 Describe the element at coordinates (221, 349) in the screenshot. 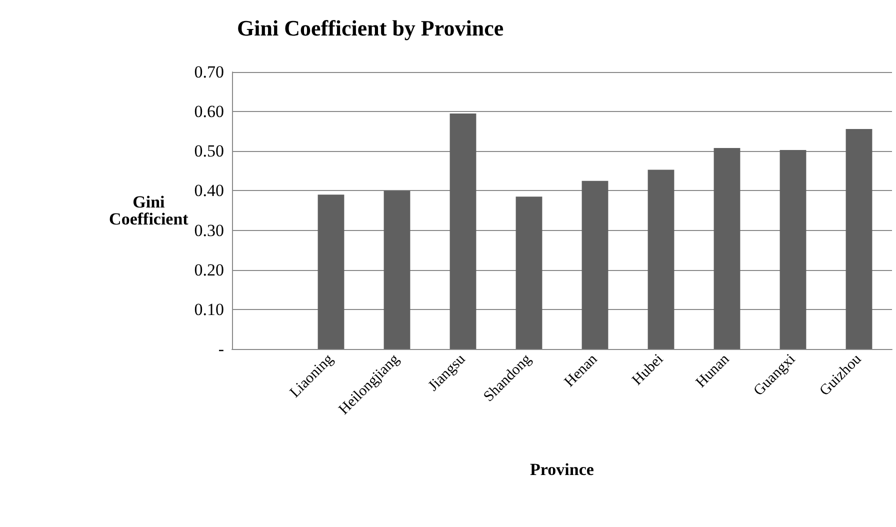

I see `y-tick-label: -` at that location.